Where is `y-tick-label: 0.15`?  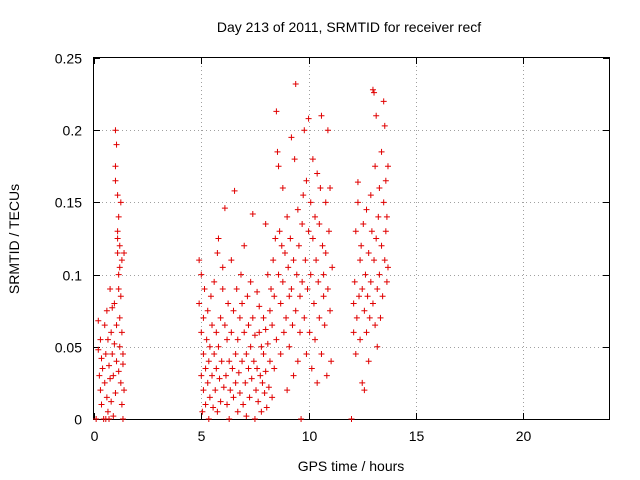 y-tick-label: 0.15 is located at coordinates (68, 203).